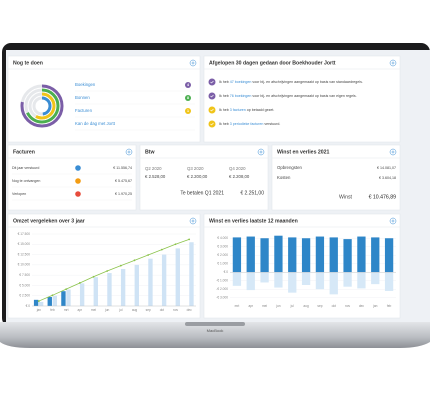  What do you see at coordinates (238, 110) in the screenshot?
I see `activity-link: 3 facturen` at bounding box center [238, 110].